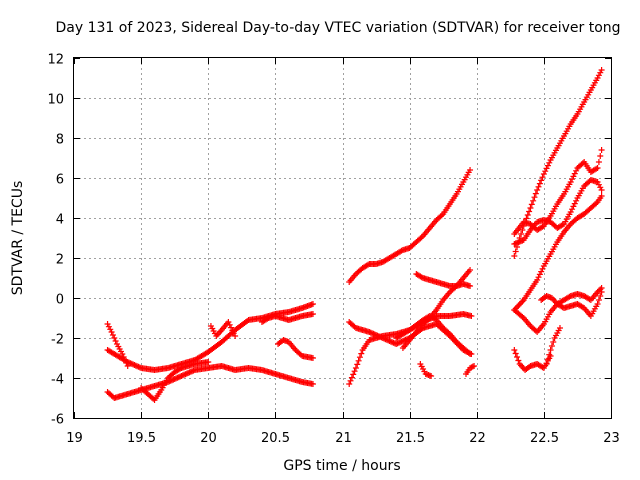  What do you see at coordinates (208, 438) in the screenshot?
I see `x-tick-label: 20` at bounding box center [208, 438].